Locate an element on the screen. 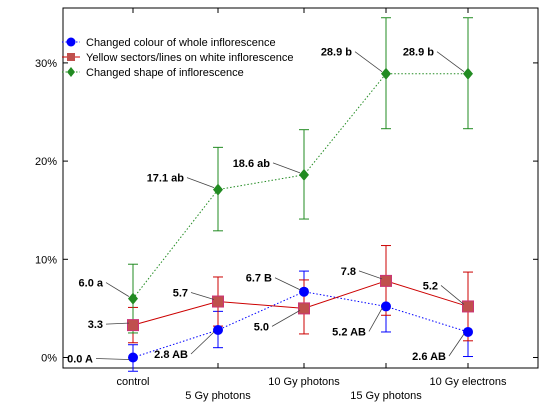 Image resolution: width=550 pixels, height=407 pixels. data-label: 7.8 is located at coordinates (348, 272).